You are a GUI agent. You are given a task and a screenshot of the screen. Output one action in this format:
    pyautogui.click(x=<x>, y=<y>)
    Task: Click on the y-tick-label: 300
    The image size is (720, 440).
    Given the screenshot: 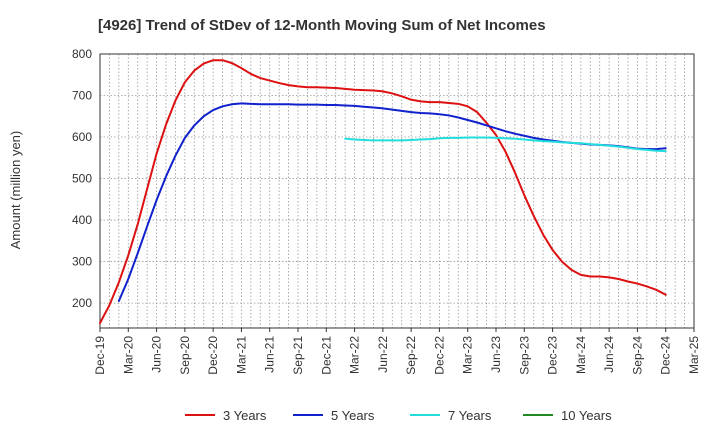 What is the action you would take?
    pyautogui.click(x=82, y=262)
    